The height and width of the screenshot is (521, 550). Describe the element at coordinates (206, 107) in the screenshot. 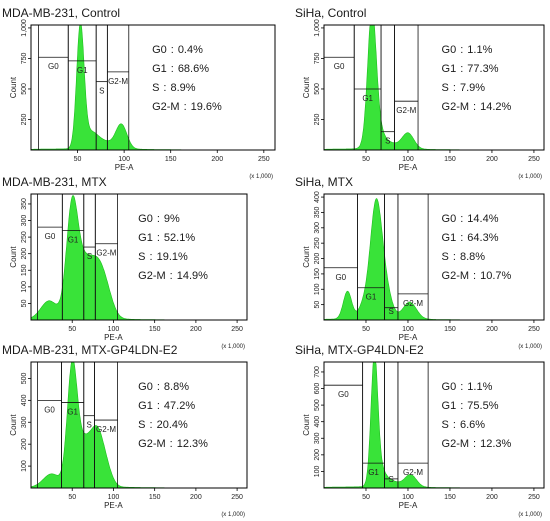

I see `phase-percent: 19.6%` at that location.